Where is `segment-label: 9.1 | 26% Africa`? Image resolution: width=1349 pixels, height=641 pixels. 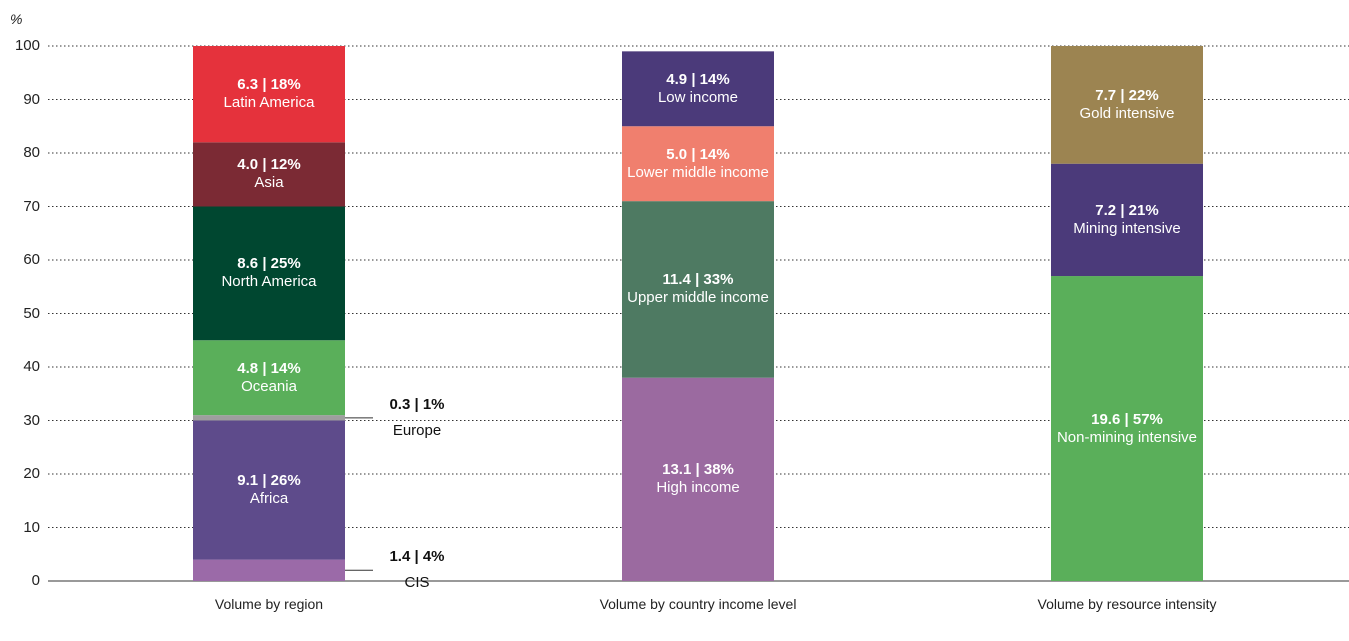 segment-label: 9.1 | 26% Africa is located at coordinates (269, 490).